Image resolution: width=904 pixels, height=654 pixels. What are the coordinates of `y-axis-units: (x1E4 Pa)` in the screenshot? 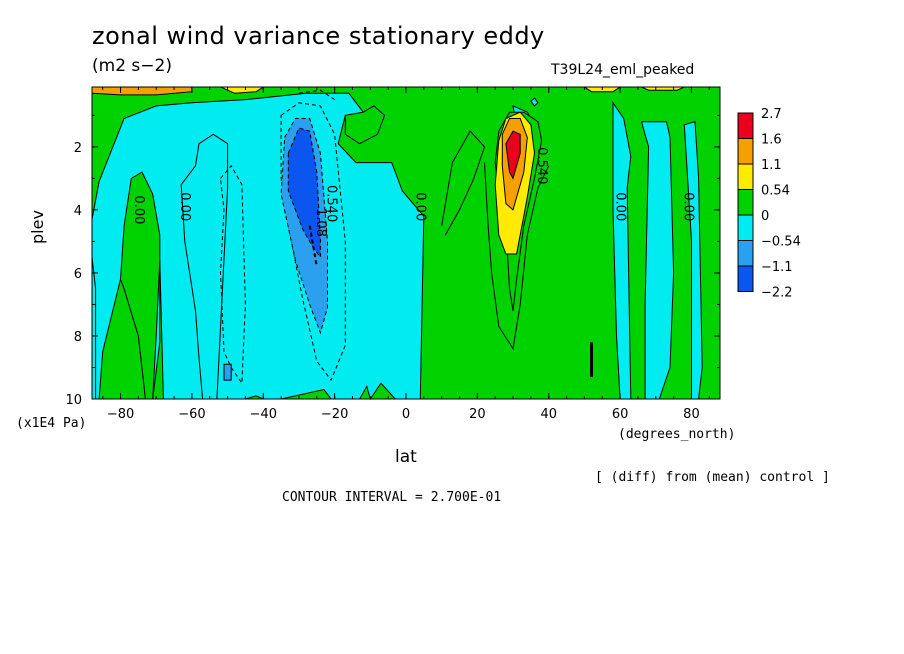 It's located at (51, 423).